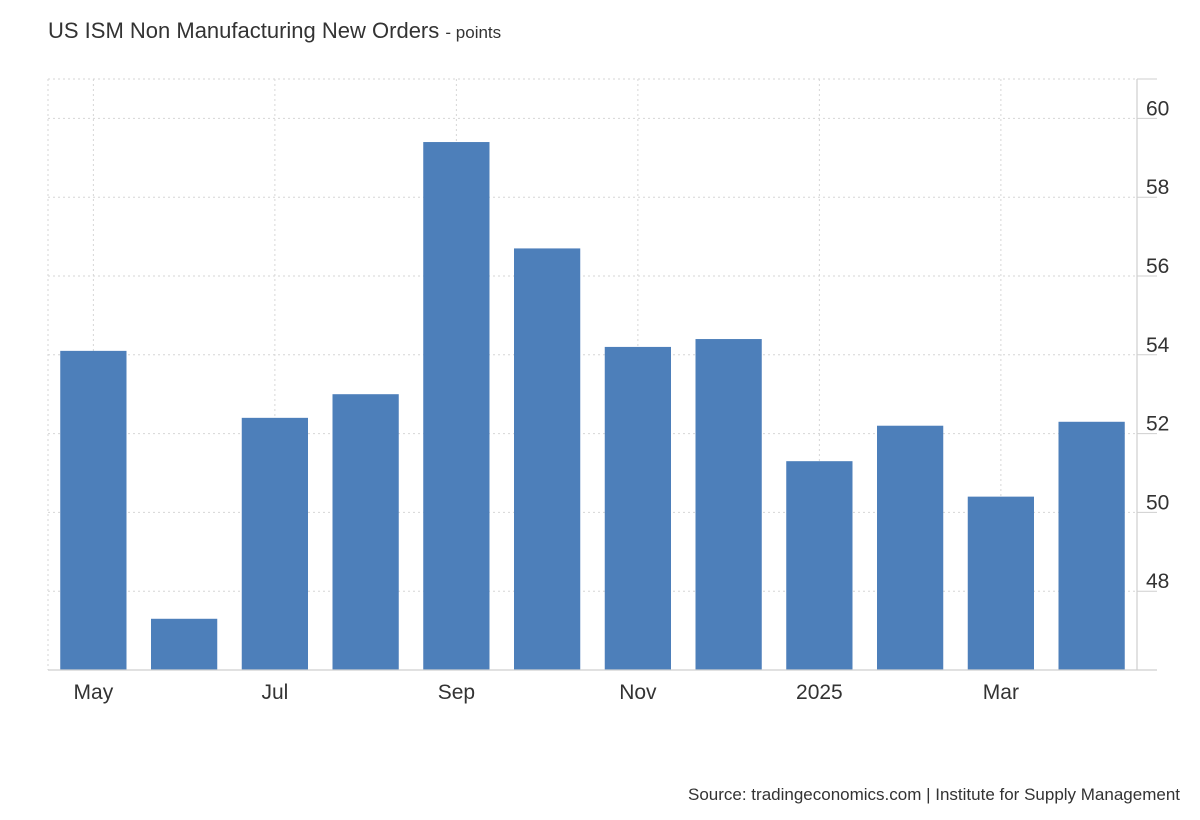 This screenshot has width=1200, height=820. I want to click on bar-aug, so click(365, 532).